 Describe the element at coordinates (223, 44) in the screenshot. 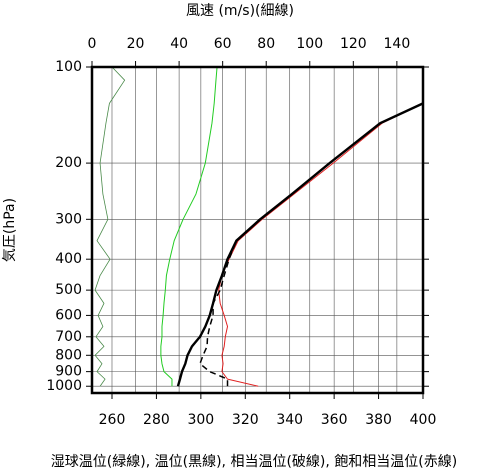

I see `x2-tick-label: 60` at that location.